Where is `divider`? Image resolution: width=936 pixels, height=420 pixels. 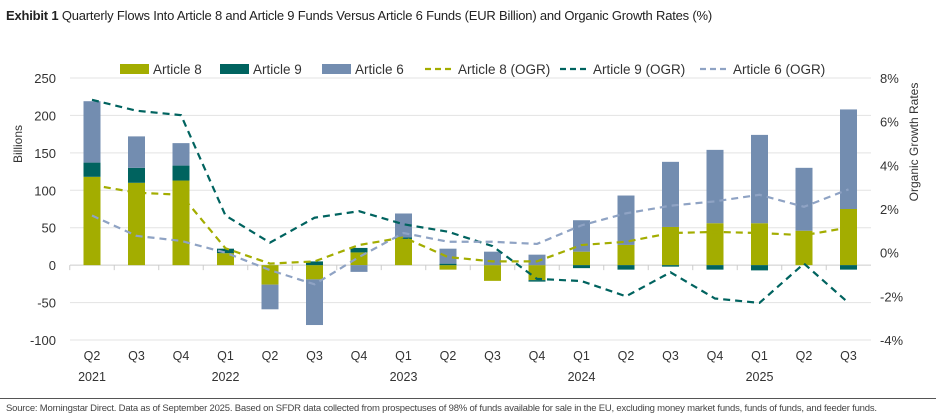 divider is located at coordinates (468, 398).